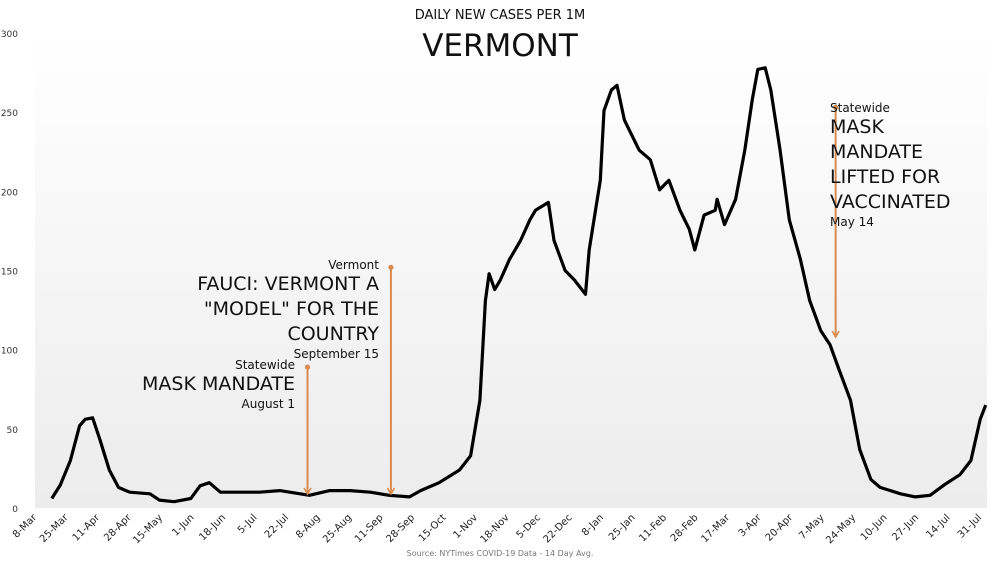 The image size is (1000, 562). I want to click on x-tick-label: 5-Jul, so click(248, 524).